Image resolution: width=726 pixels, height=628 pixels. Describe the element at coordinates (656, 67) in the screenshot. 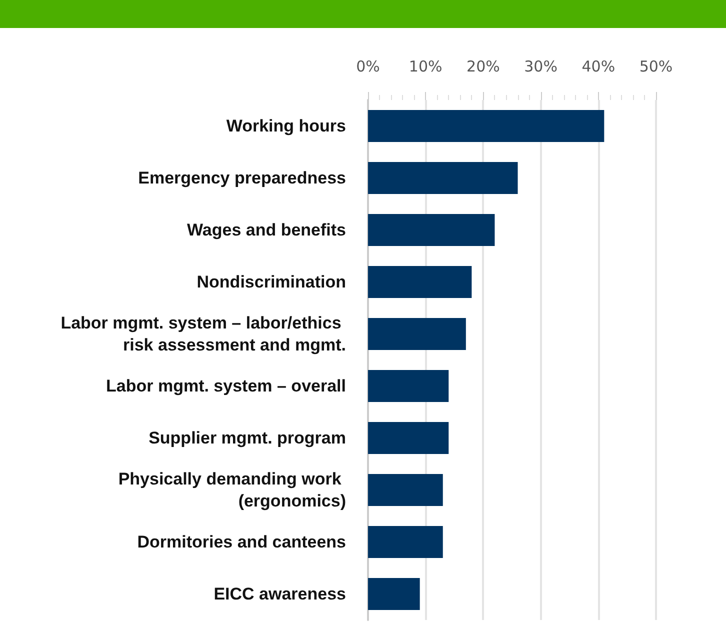

I see `x-tick-label: 50%` at that location.